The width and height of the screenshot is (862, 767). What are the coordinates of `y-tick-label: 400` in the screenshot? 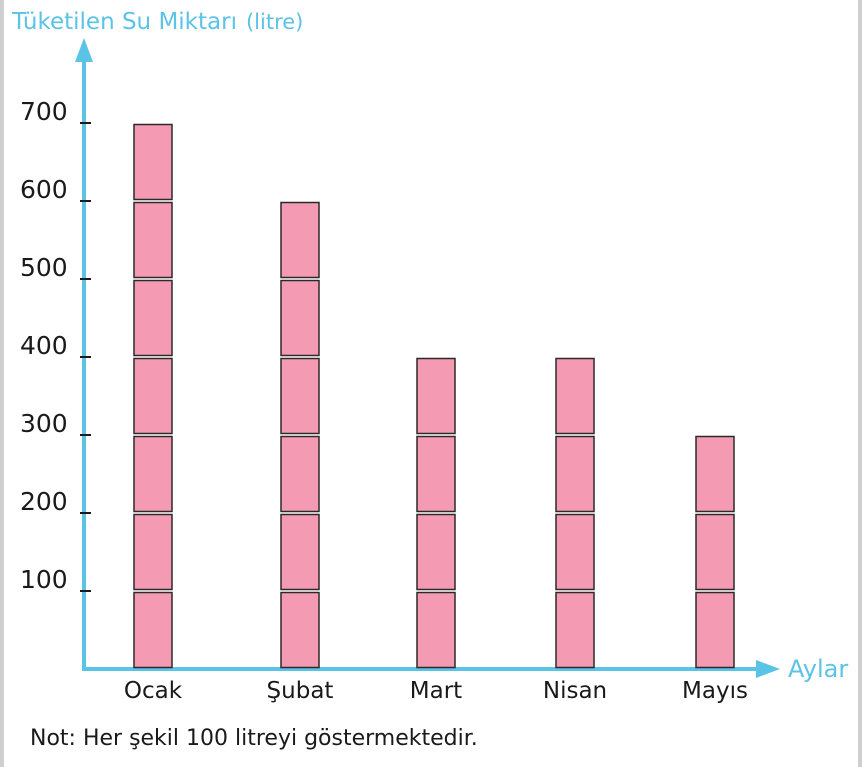 It's located at (44, 345).